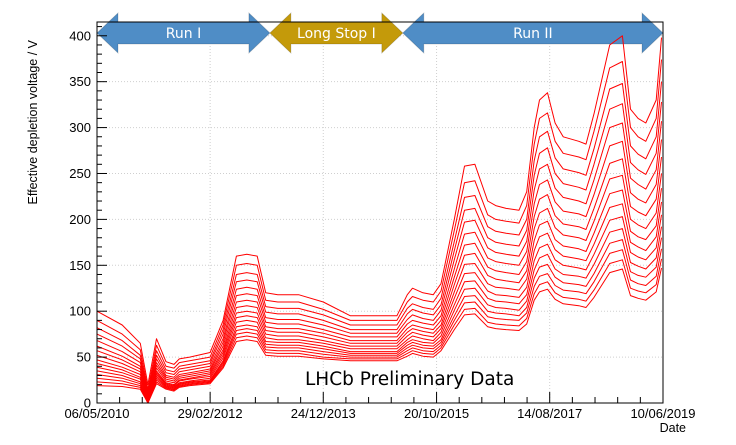 This screenshot has height=445, width=736. I want to click on y-tick-label: 400, so click(80, 35).